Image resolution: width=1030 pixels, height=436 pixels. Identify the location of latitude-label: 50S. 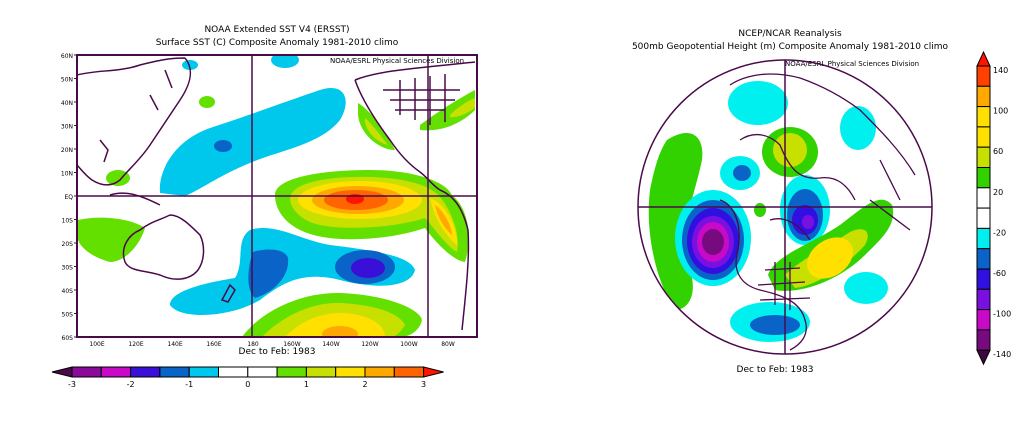
(68, 315).